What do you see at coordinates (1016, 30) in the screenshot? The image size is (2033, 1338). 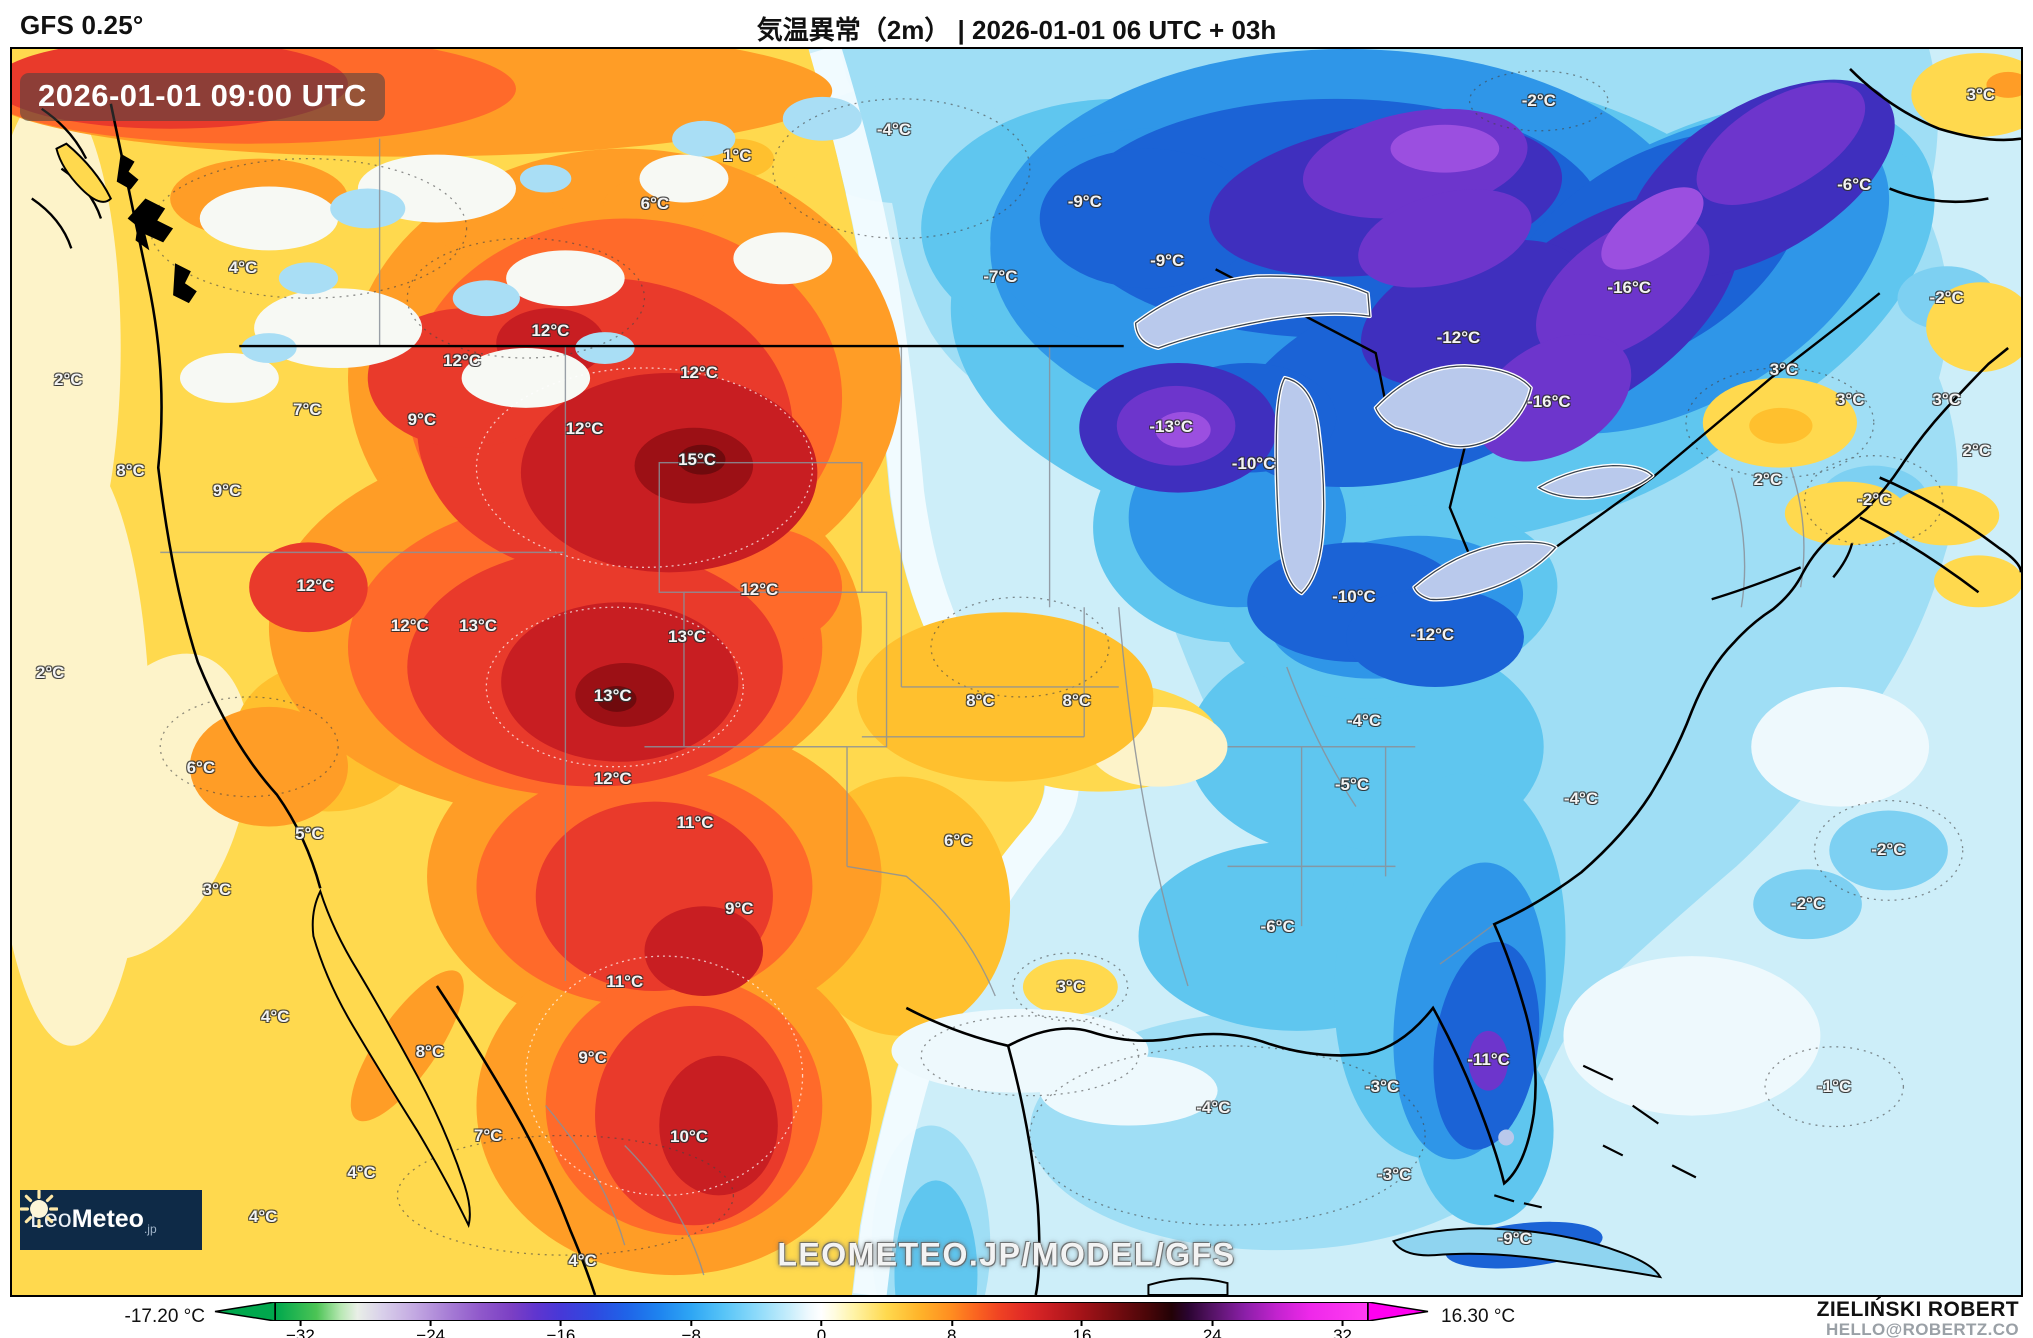 I see `page-title: 気温異常（2m） | 2026-01-01 06 UTC + 03h` at bounding box center [1016, 30].